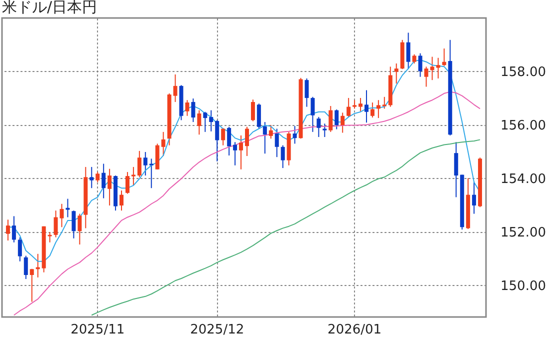 This screenshot has width=560, height=344. What do you see at coordinates (523, 232) in the screenshot?
I see `y-tick-label: 152.00` at bounding box center [523, 232].